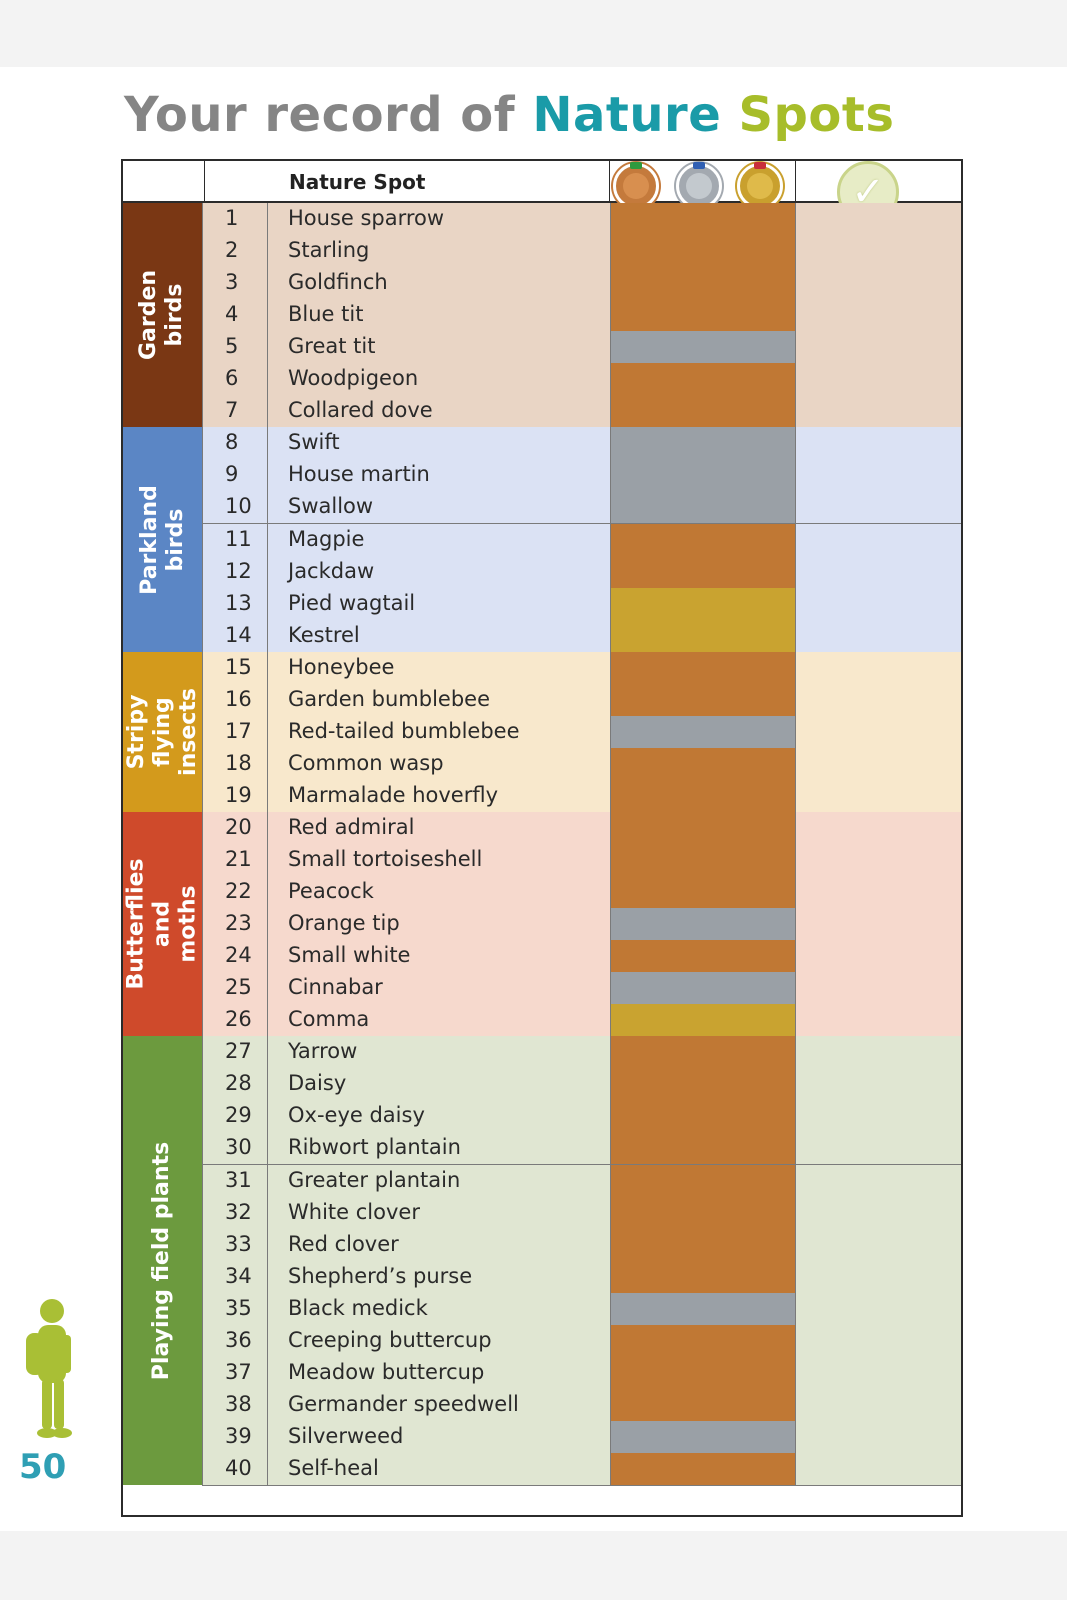  Describe the element at coordinates (386, 1371) in the screenshot. I see `spot-name: Meadow buttercup` at that location.